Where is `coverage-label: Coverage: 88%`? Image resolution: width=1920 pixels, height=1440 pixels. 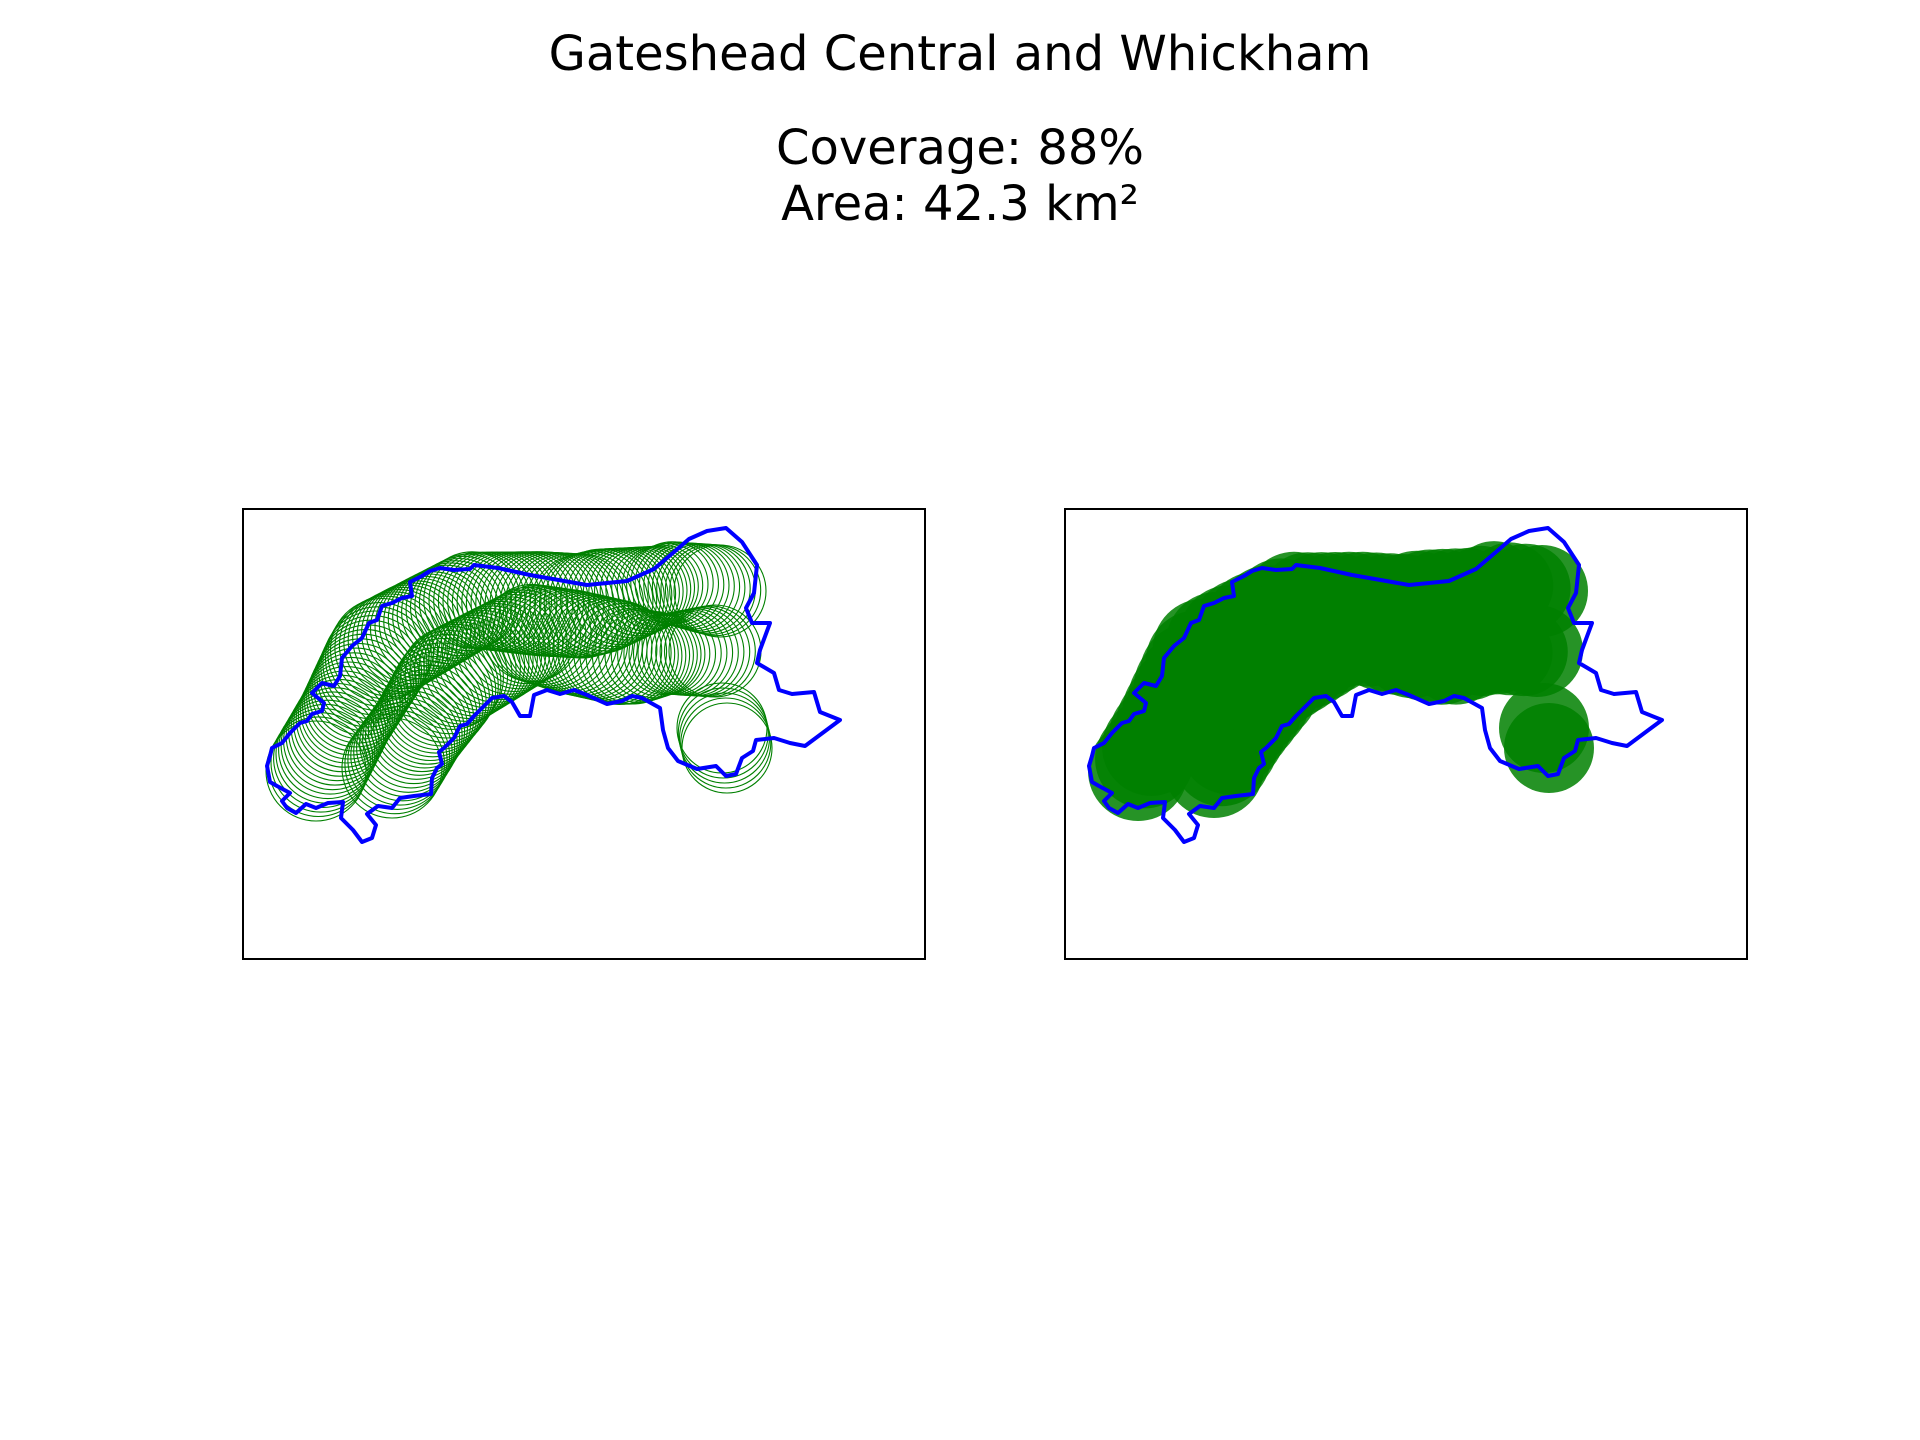
coverage-label: Coverage: 88% is located at coordinates (960, 148).